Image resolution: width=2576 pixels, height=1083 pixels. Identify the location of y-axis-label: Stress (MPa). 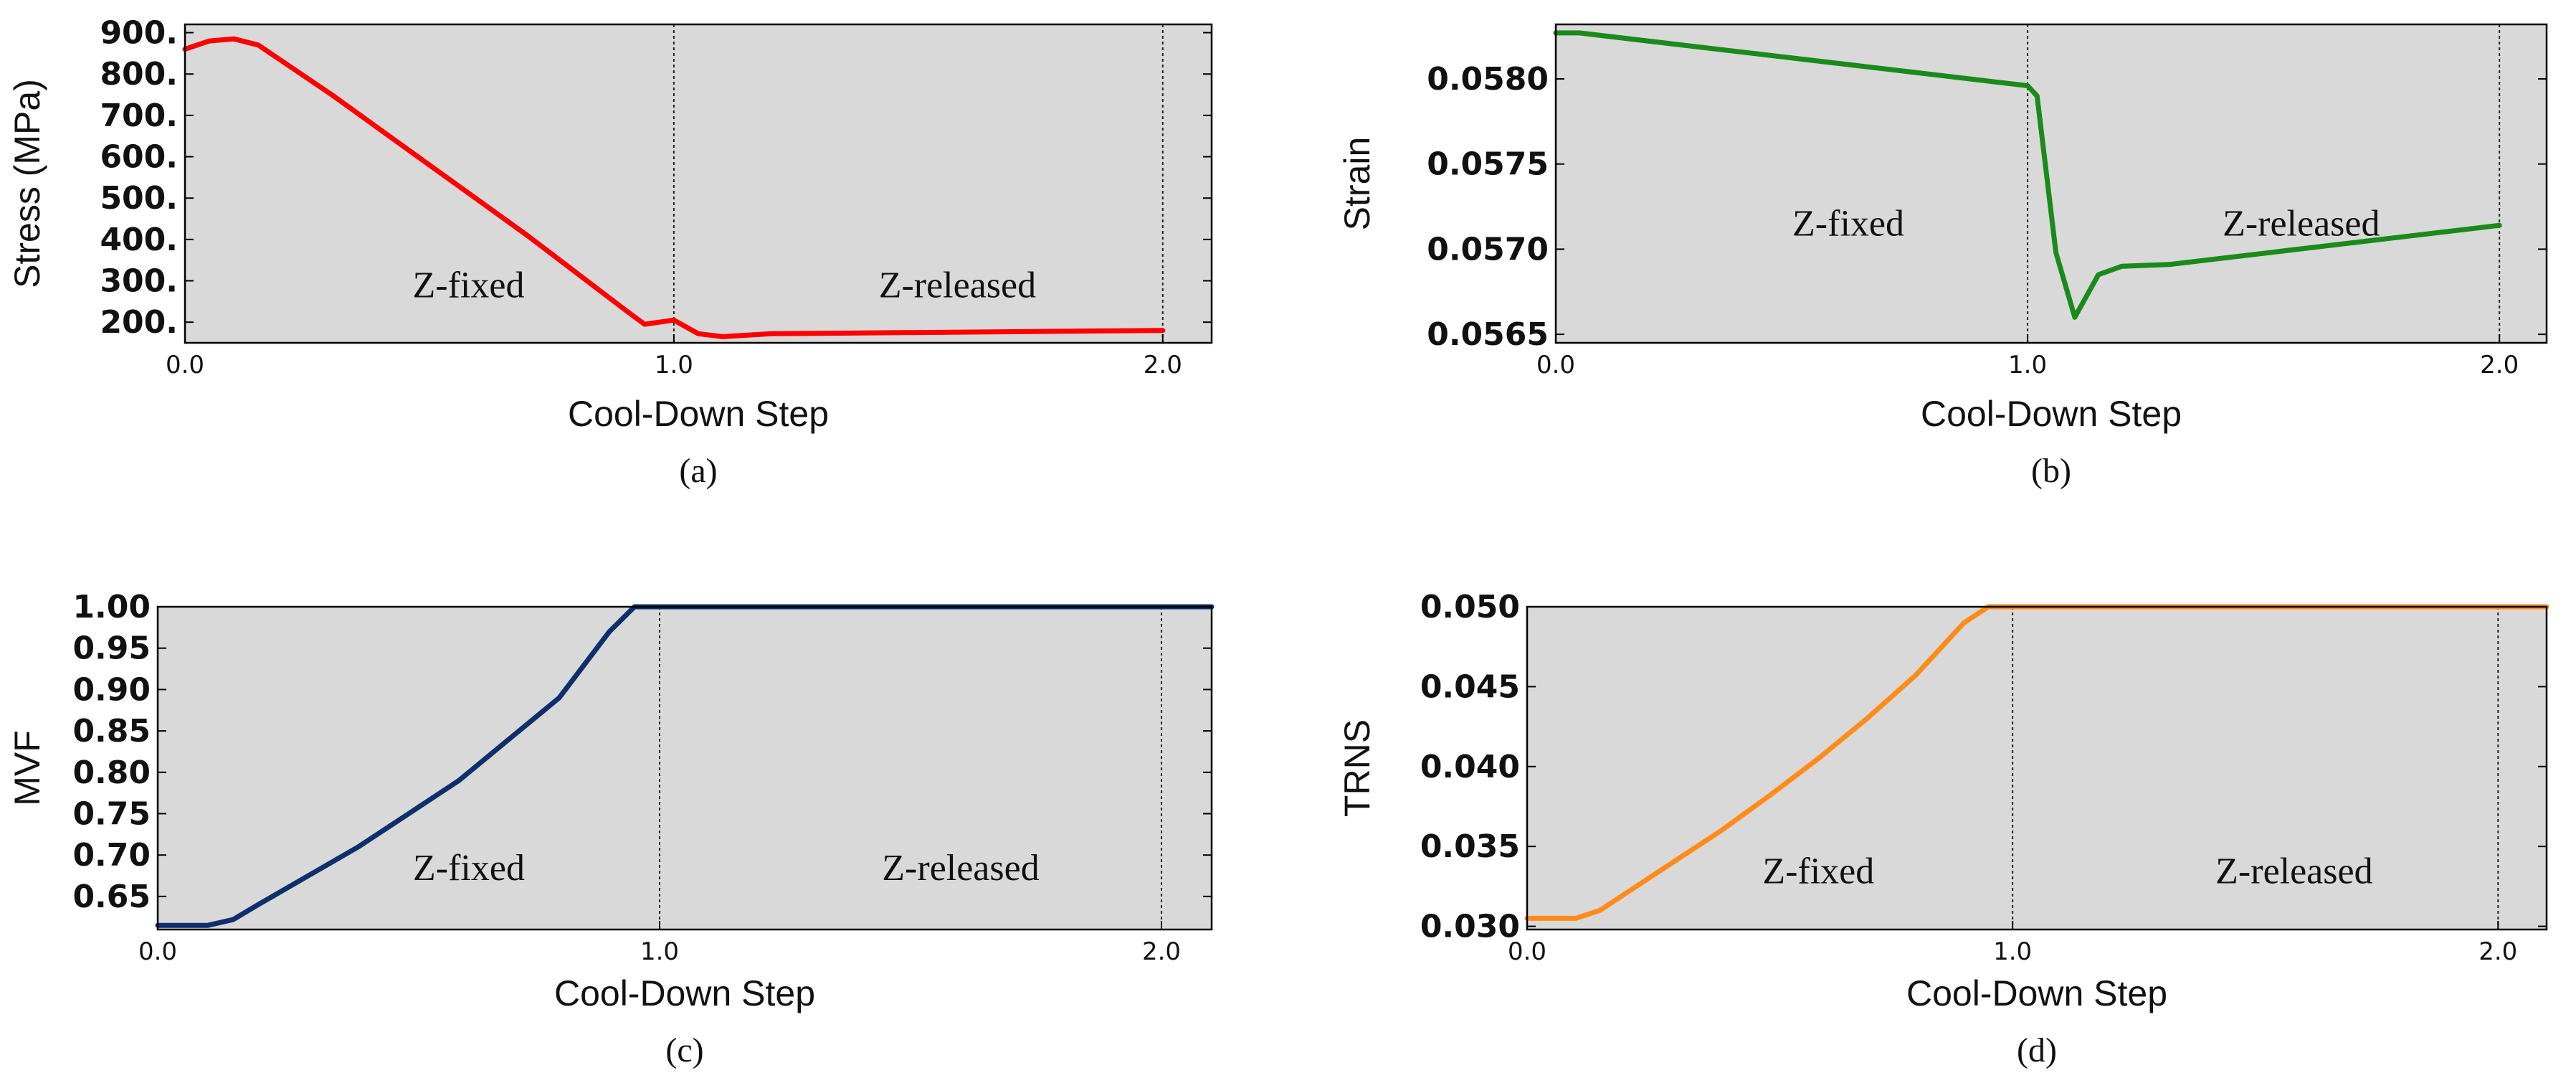
(27, 183).